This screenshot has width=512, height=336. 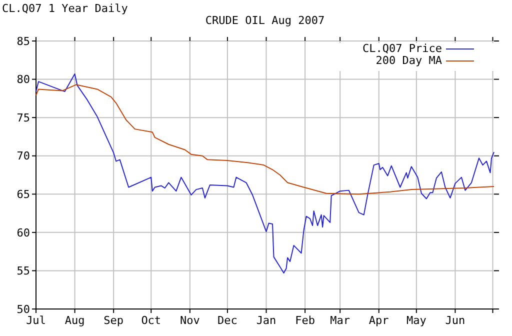 I want to click on x-tick-label: Sep, so click(x=114, y=320).